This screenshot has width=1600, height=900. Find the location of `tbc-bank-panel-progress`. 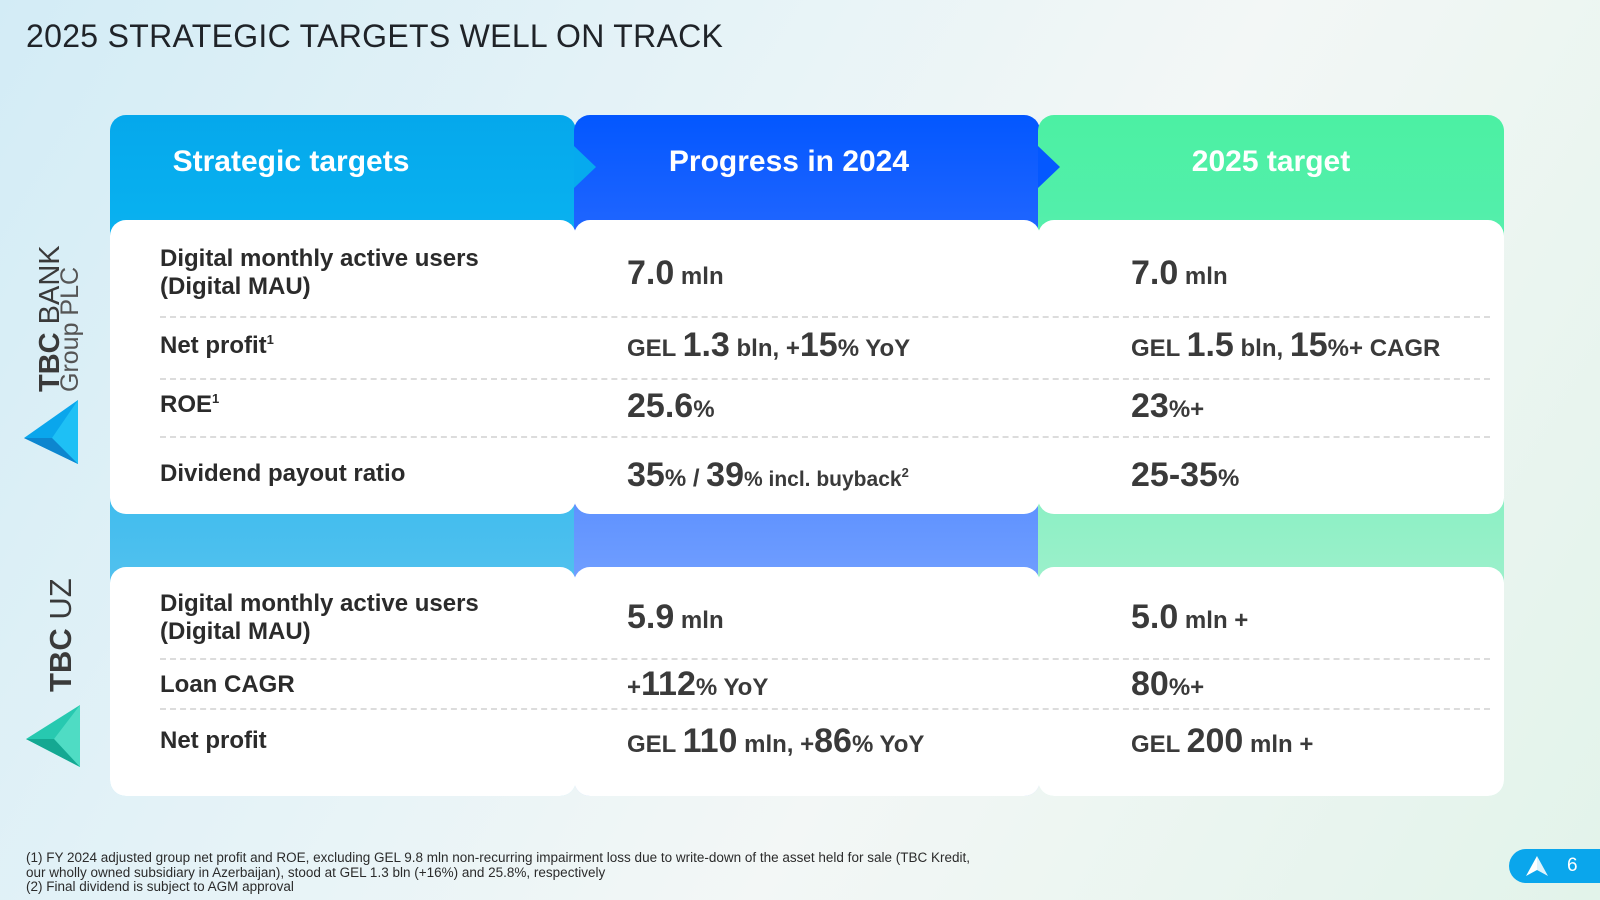

tbc-bank-panel-progress is located at coordinates (807, 367).